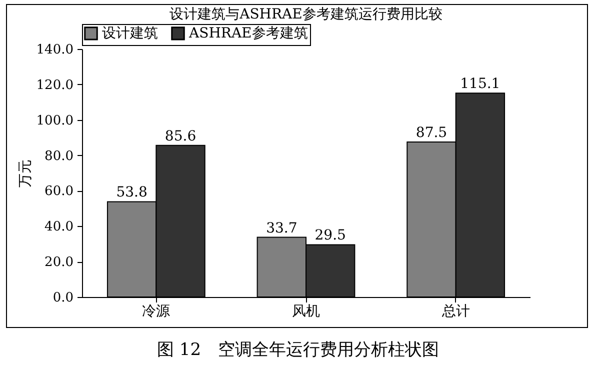  What do you see at coordinates (55, 85) in the screenshot?
I see `y-tick-label: 120.0` at bounding box center [55, 85].